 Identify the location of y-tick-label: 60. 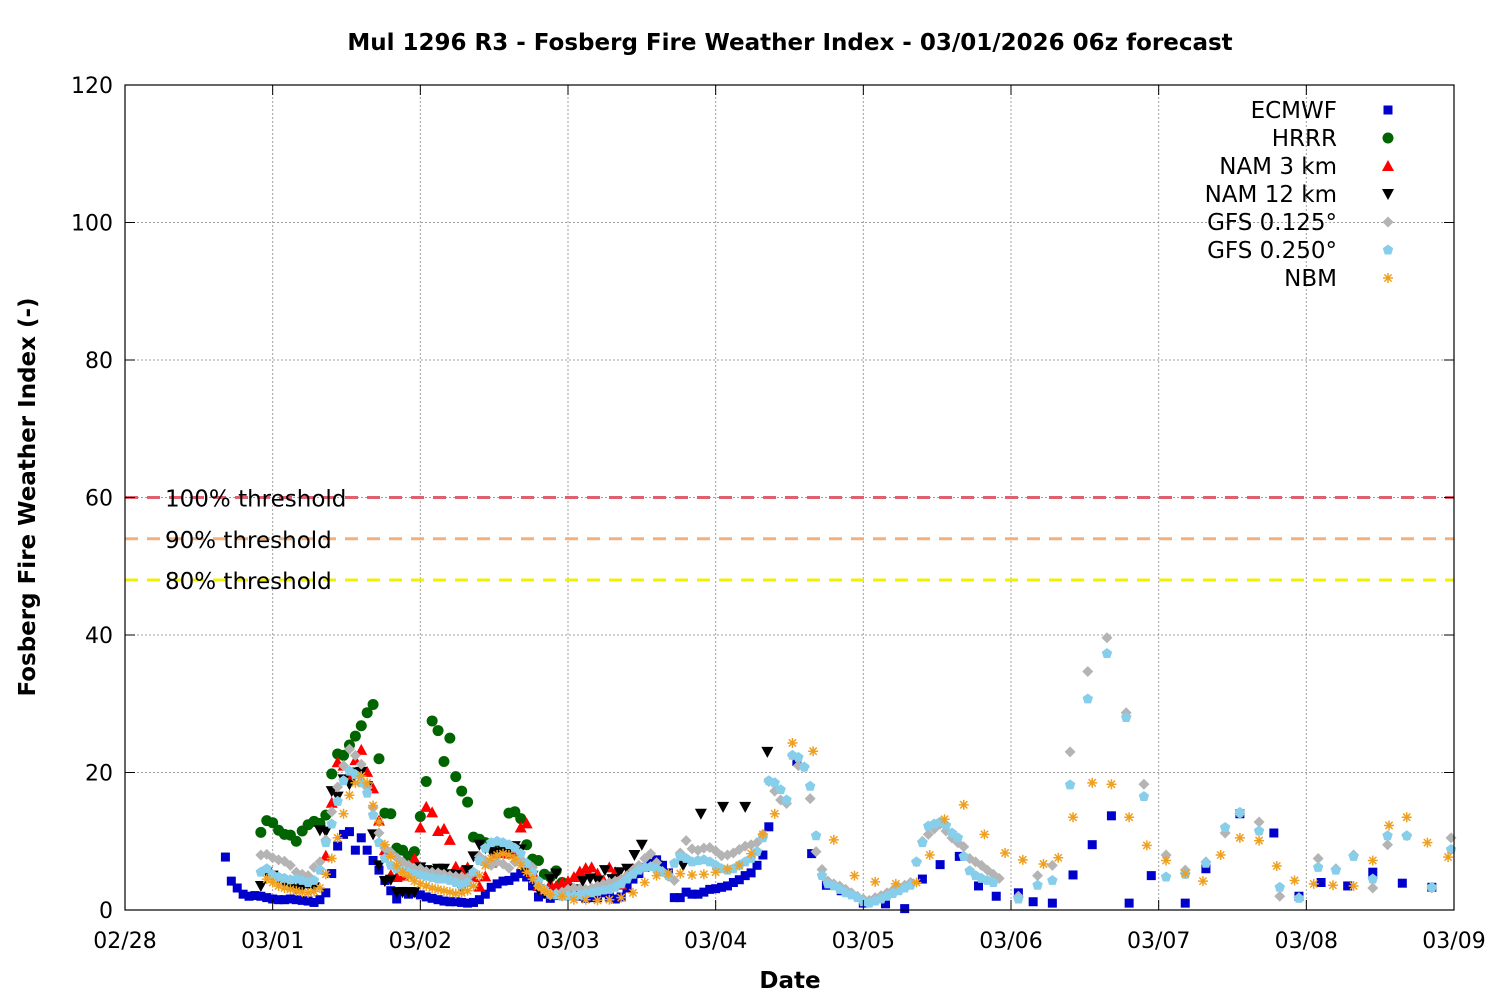
(99, 499).